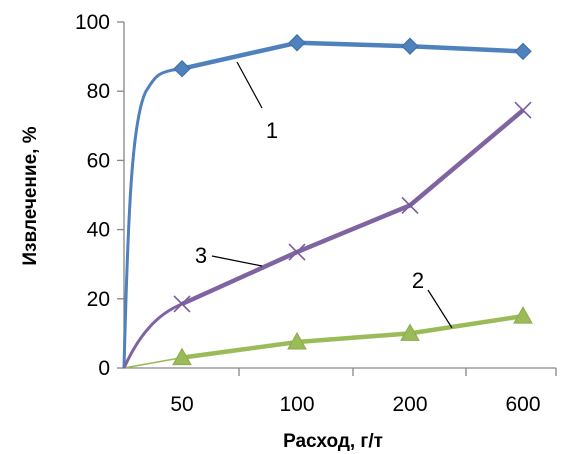  What do you see at coordinates (153, 362) in the screenshot?
I see `series-2-origin-segment` at bounding box center [153, 362].